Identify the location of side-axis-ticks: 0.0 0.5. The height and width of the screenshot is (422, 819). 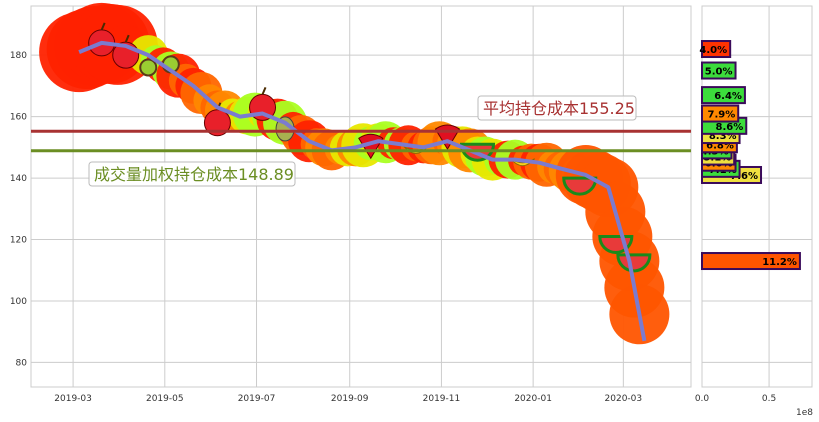
(735, 399).